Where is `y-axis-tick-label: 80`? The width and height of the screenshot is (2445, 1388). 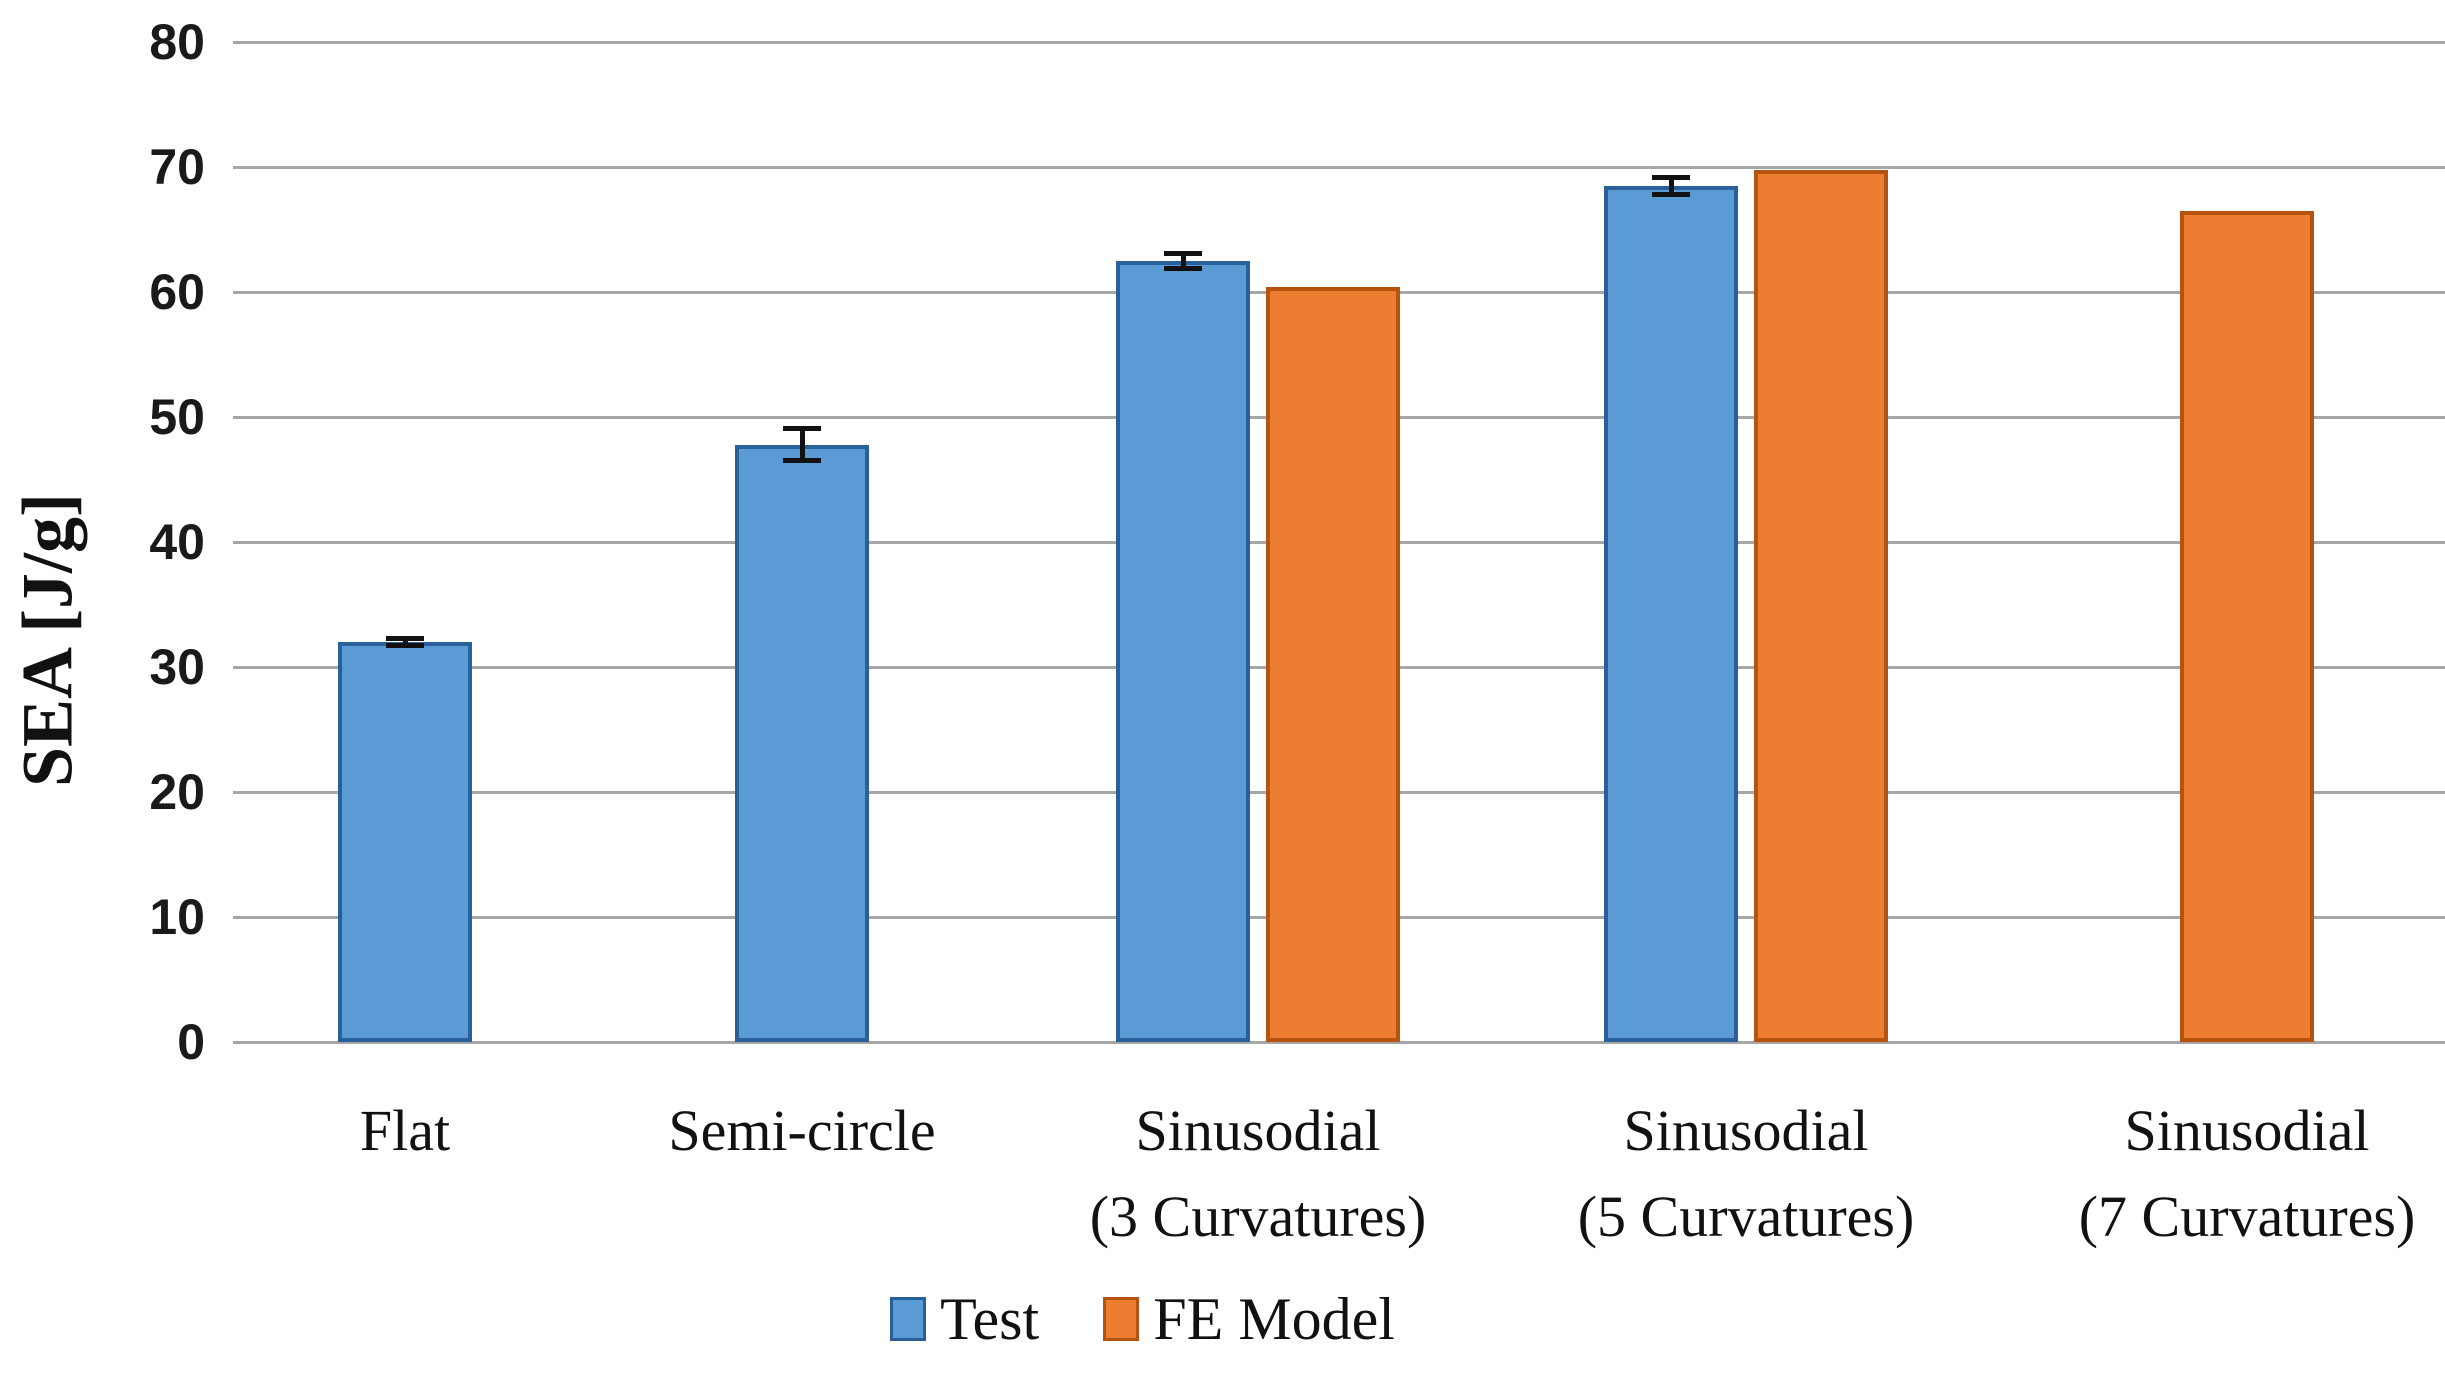 y-axis-tick-label: 80 is located at coordinates (177, 42).